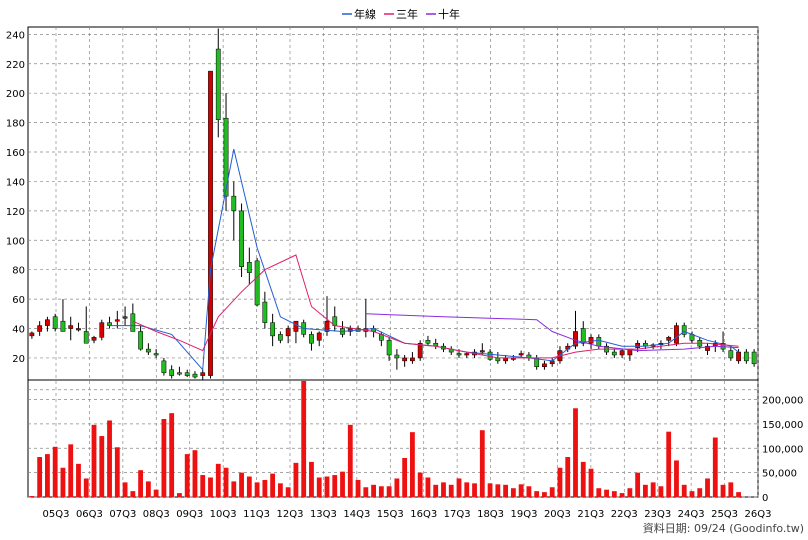  Describe the element at coordinates (435, 306) in the screenshot. I see `series-line` at that location.